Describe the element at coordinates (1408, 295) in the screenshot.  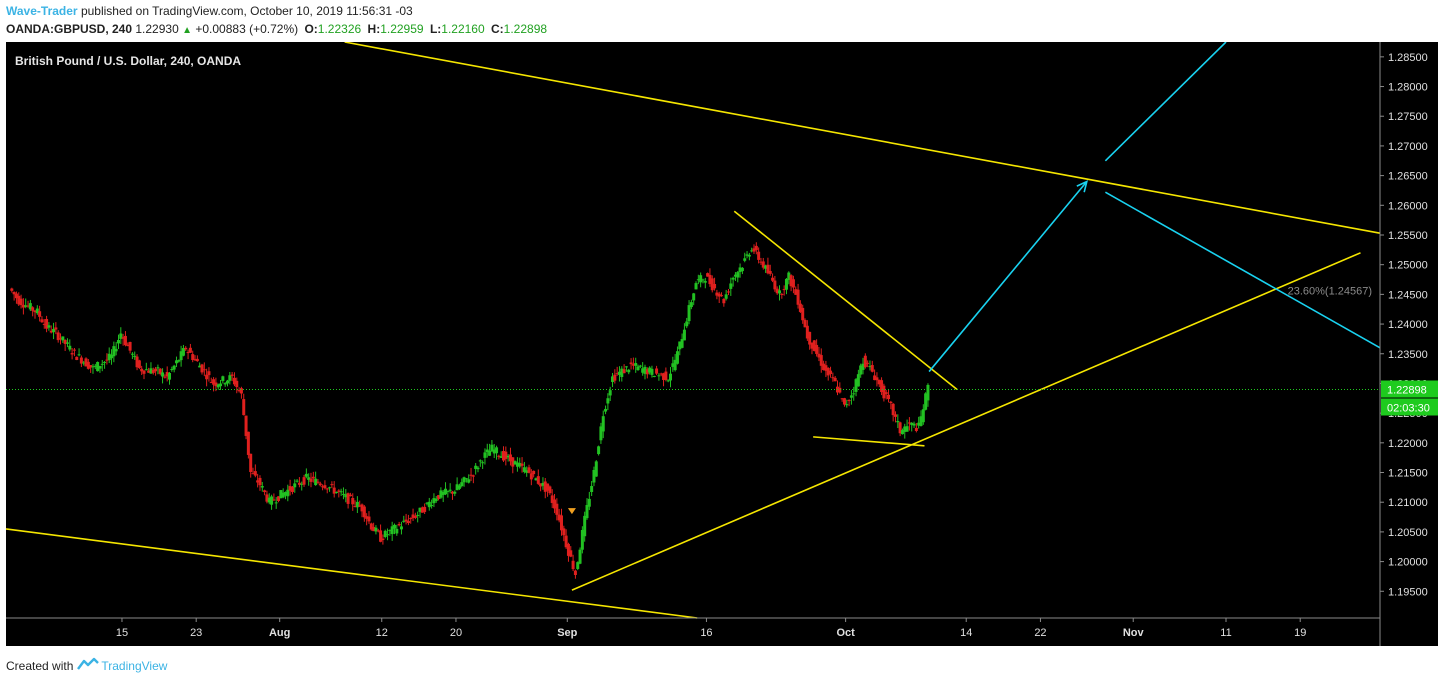
I see `price-tick-label: 1.24500` at that location.